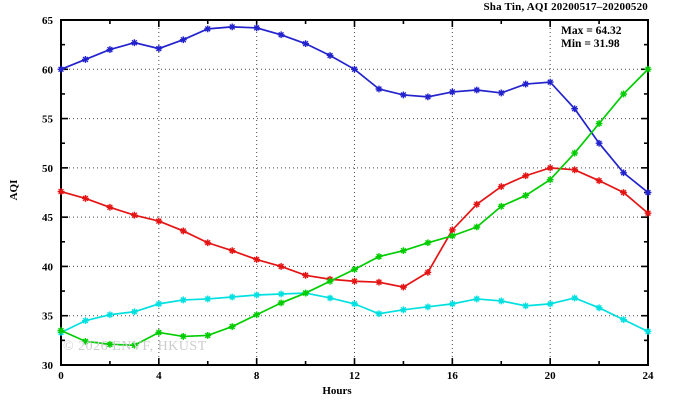  I want to click on x-tick-label: 12, so click(355, 376).